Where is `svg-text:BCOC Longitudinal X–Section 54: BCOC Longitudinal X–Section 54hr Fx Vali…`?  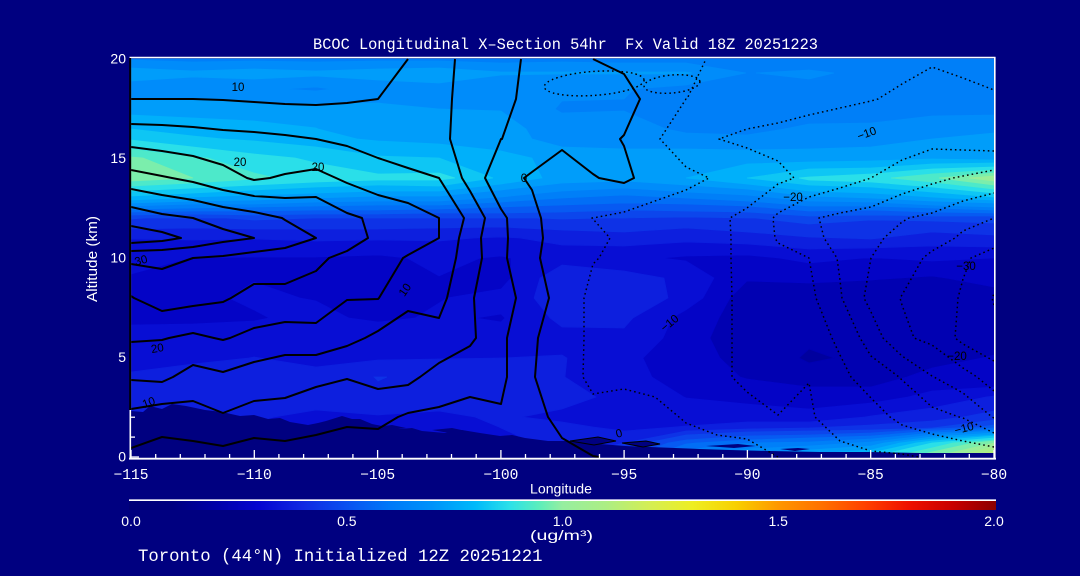 svg-text:BCOC Longitudinal X–Section 54: BCOC Longitudinal X–Section 54hr Fx Vali… is located at coordinates (565, 45).